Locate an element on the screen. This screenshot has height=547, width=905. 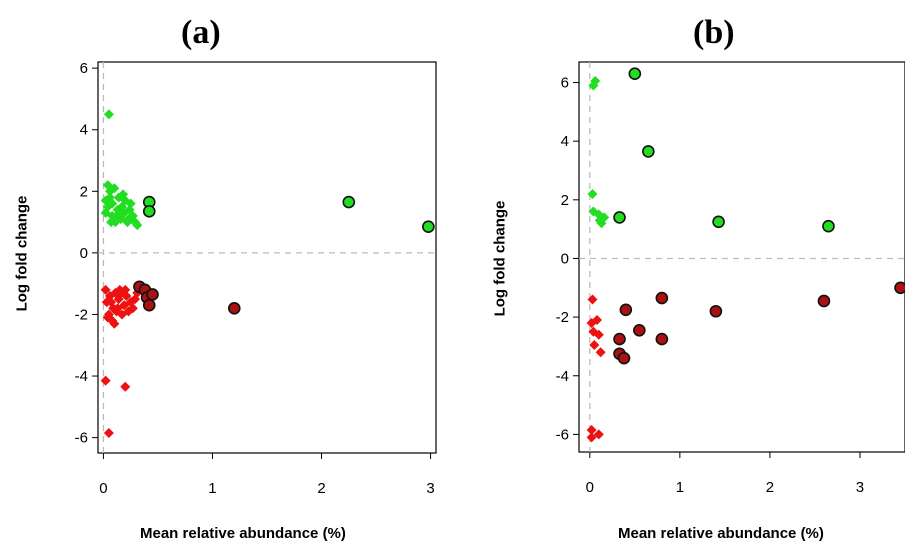
panel-a-ytick-label: 6 is located at coordinates (84, 68).